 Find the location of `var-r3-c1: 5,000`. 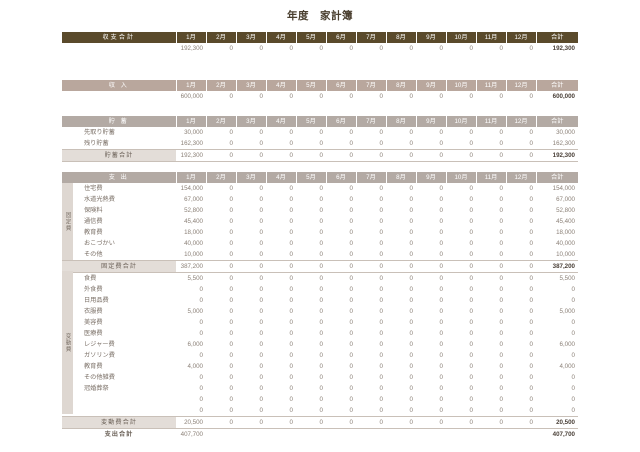

var-r3-c1: 5,000 is located at coordinates (195, 311).